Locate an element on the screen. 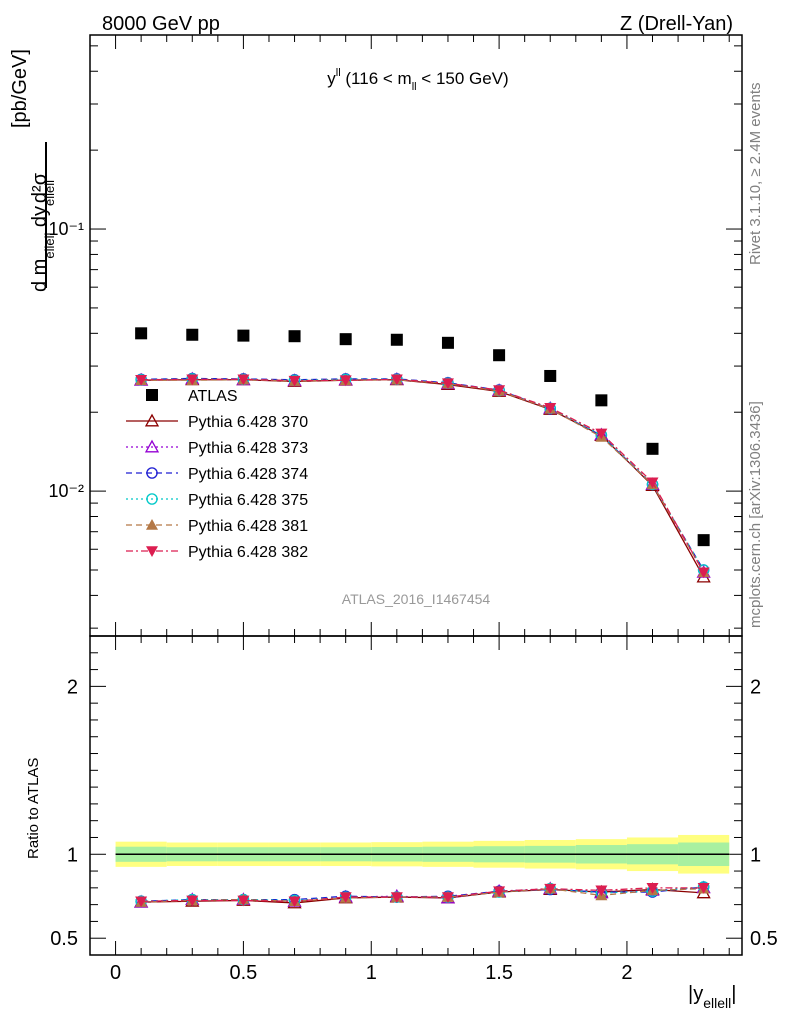 The image size is (786, 1024). y-tick-label: 10⁻² is located at coordinates (66, 491).